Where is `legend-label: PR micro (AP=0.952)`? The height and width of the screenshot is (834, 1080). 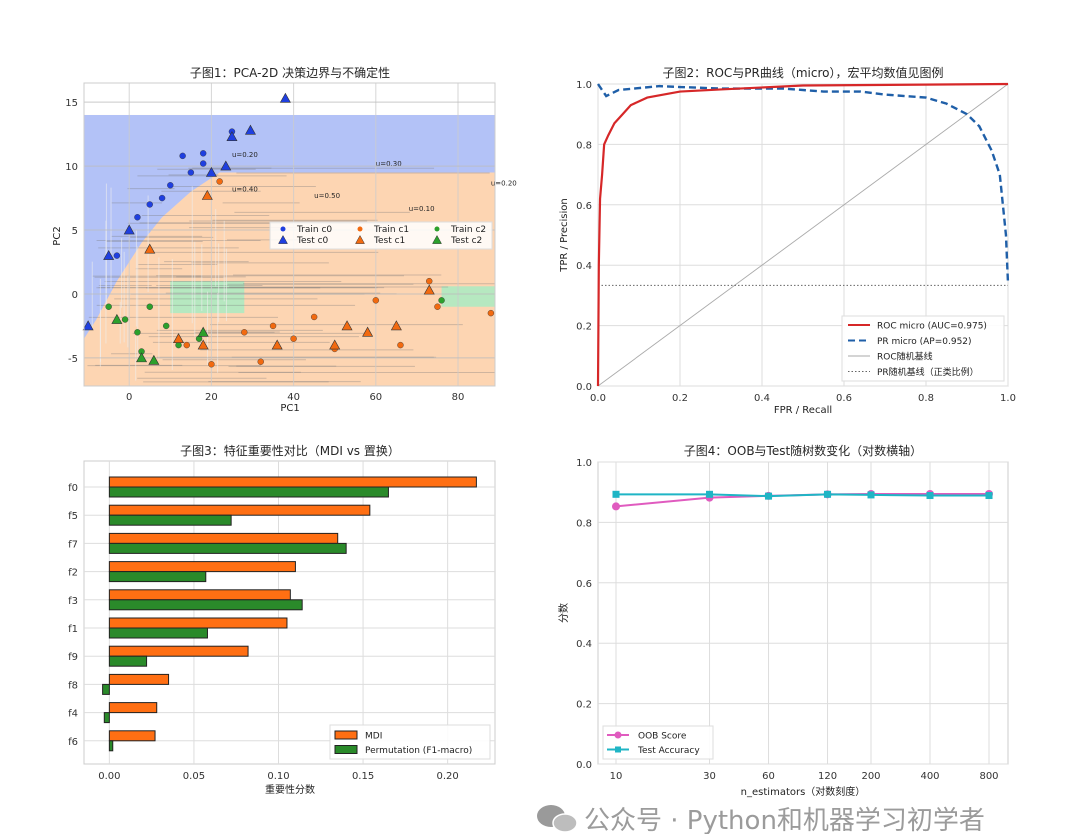
legend-label: PR micro (AP=0.952) is located at coordinates (924, 342).